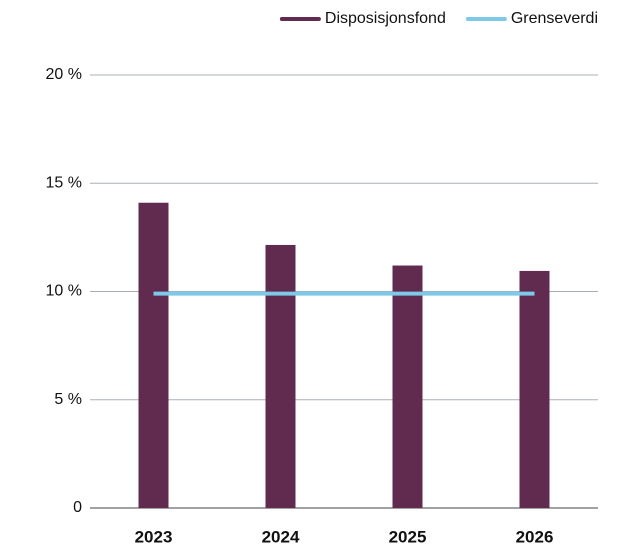 Image resolution: width=629 pixels, height=550 pixels. I want to click on legend-label: Grenseverdi, so click(554, 18).